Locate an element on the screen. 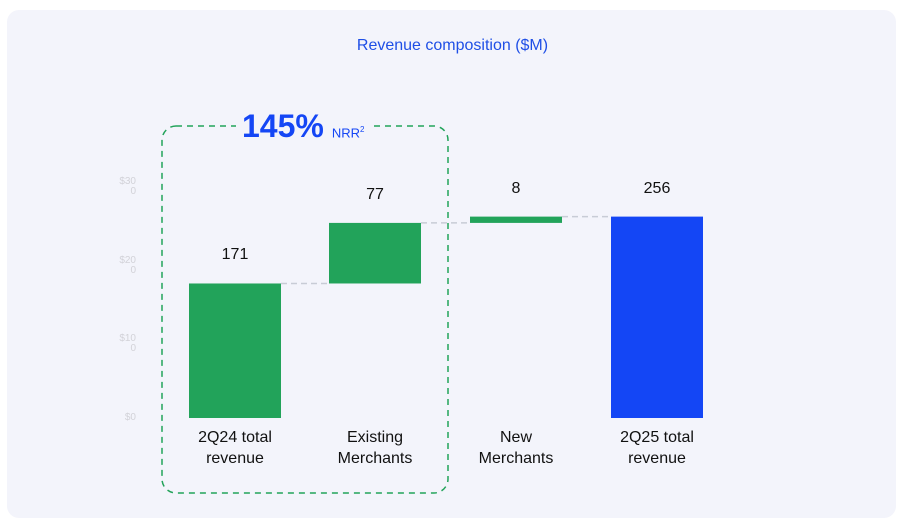  y-tick-label: $20 0 is located at coordinates (121, 265).